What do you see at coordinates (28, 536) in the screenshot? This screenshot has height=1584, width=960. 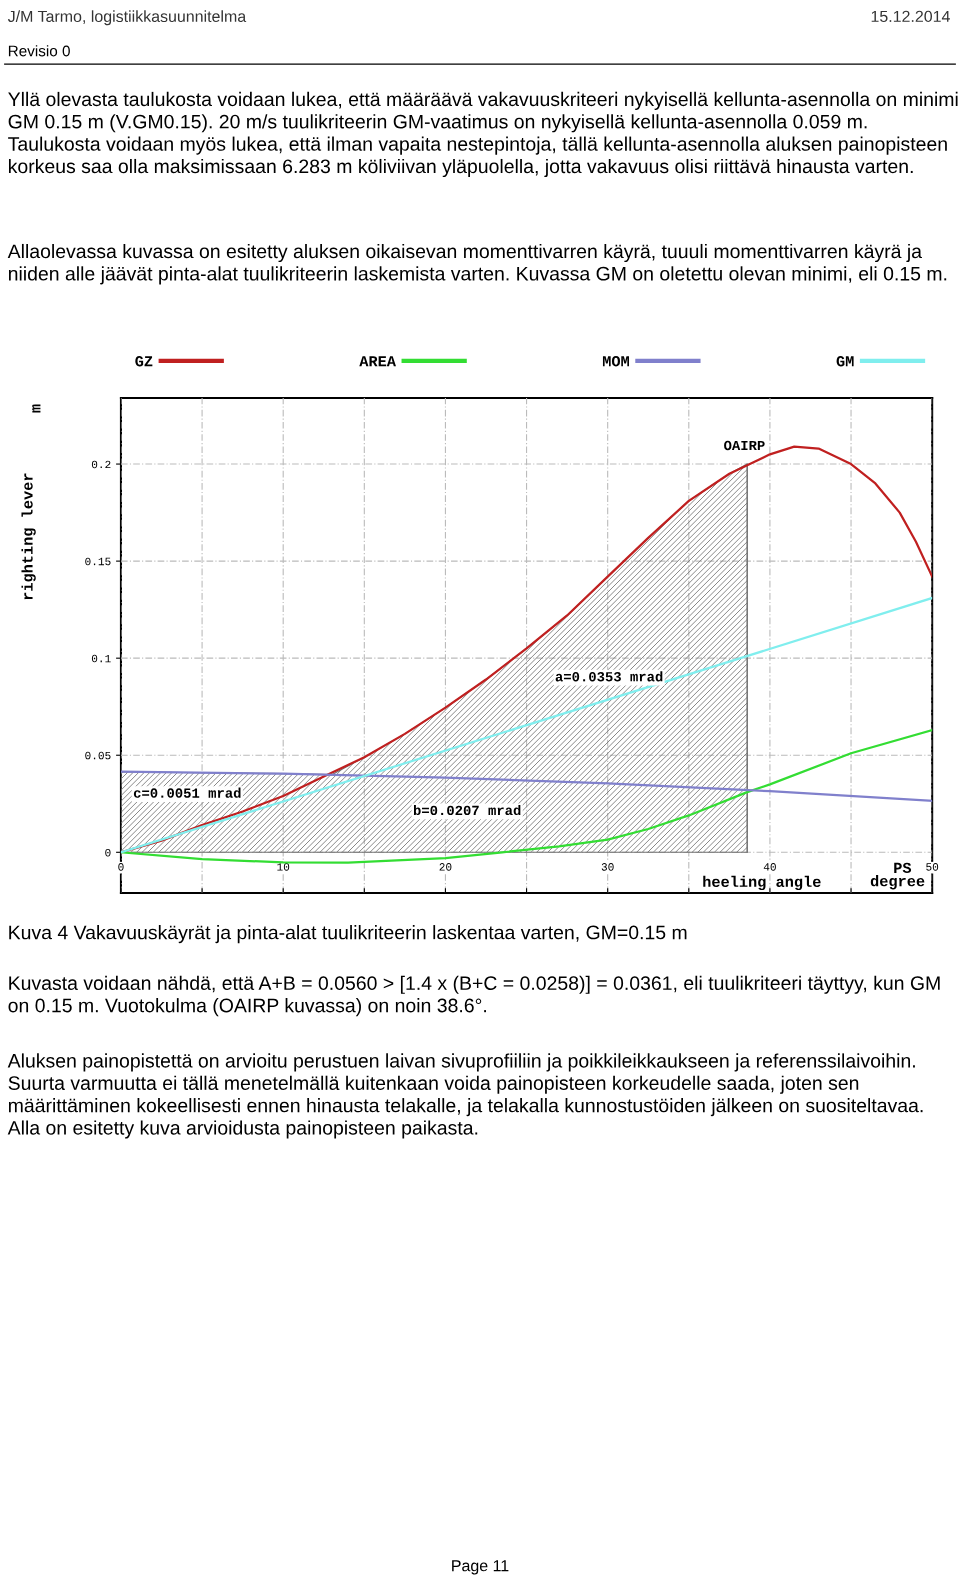 I see `y-axis-title: righting lever` at bounding box center [28, 536].